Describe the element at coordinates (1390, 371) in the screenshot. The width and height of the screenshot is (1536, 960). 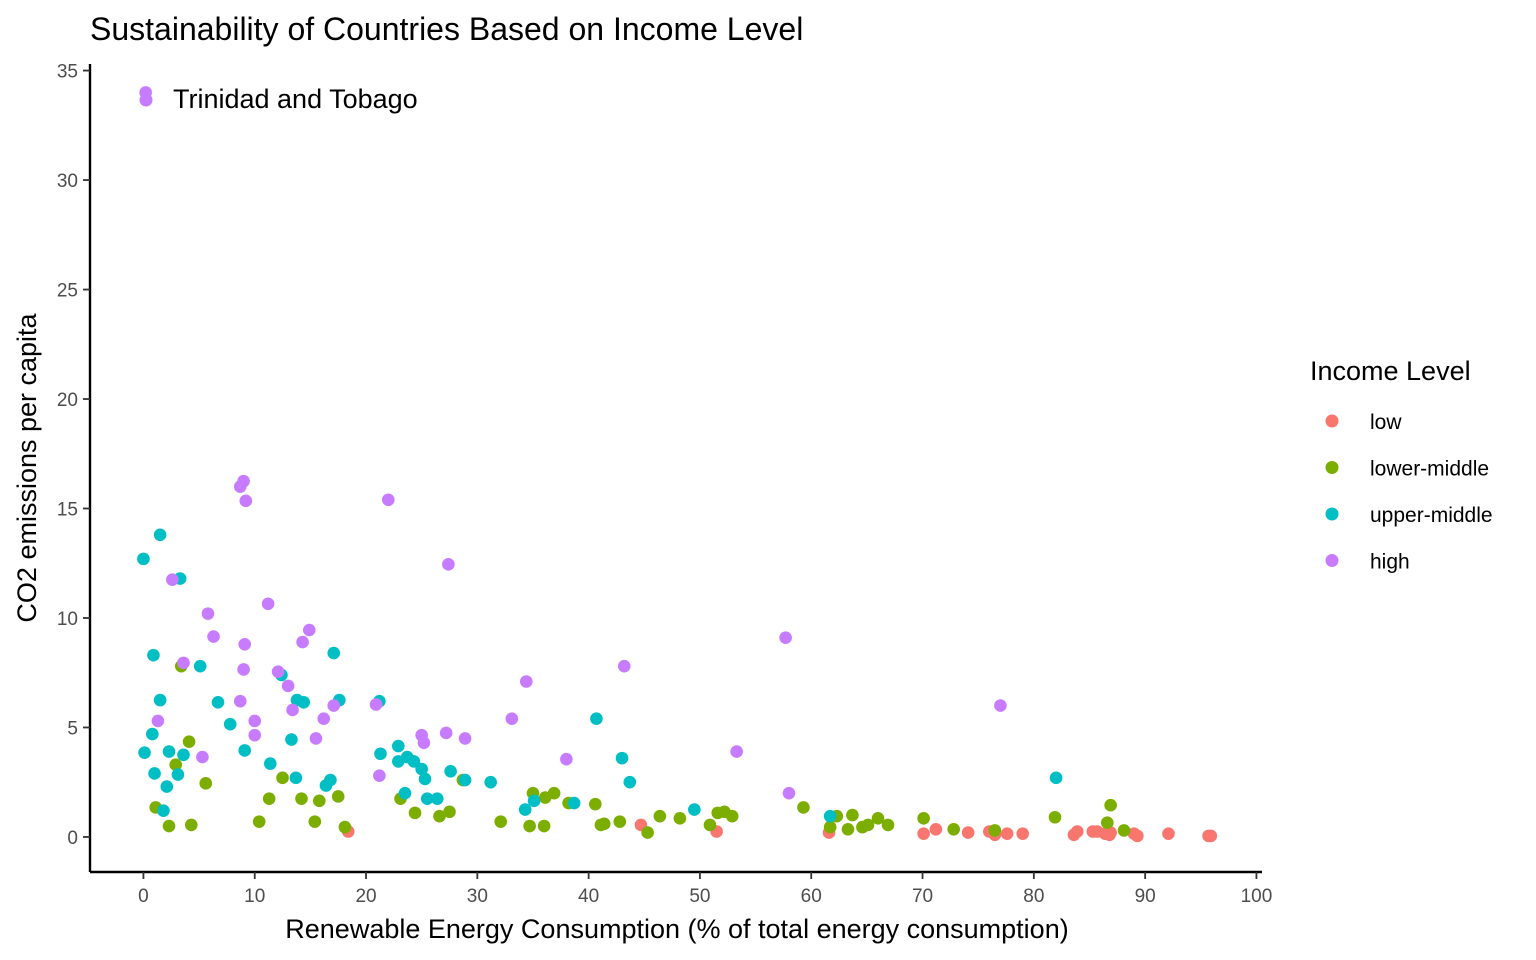
I see `legend-title: Income Level` at that location.